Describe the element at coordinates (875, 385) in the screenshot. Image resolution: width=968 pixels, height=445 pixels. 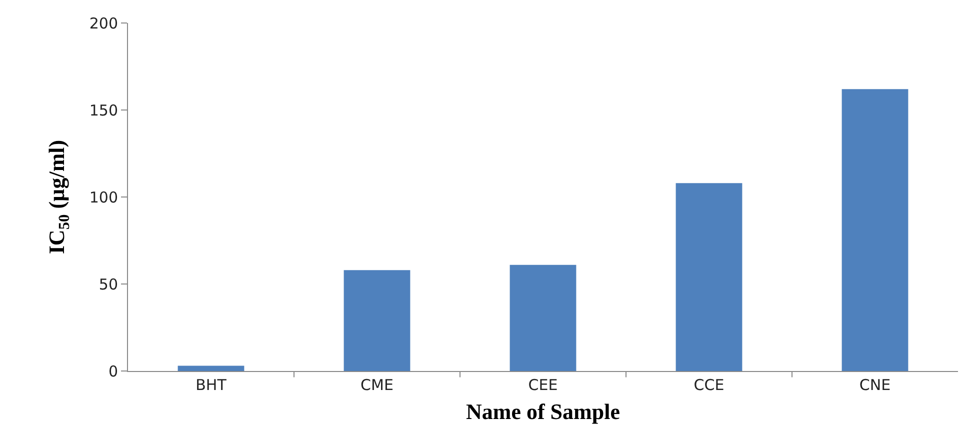
I see `x-tick-label: CNE` at that location.